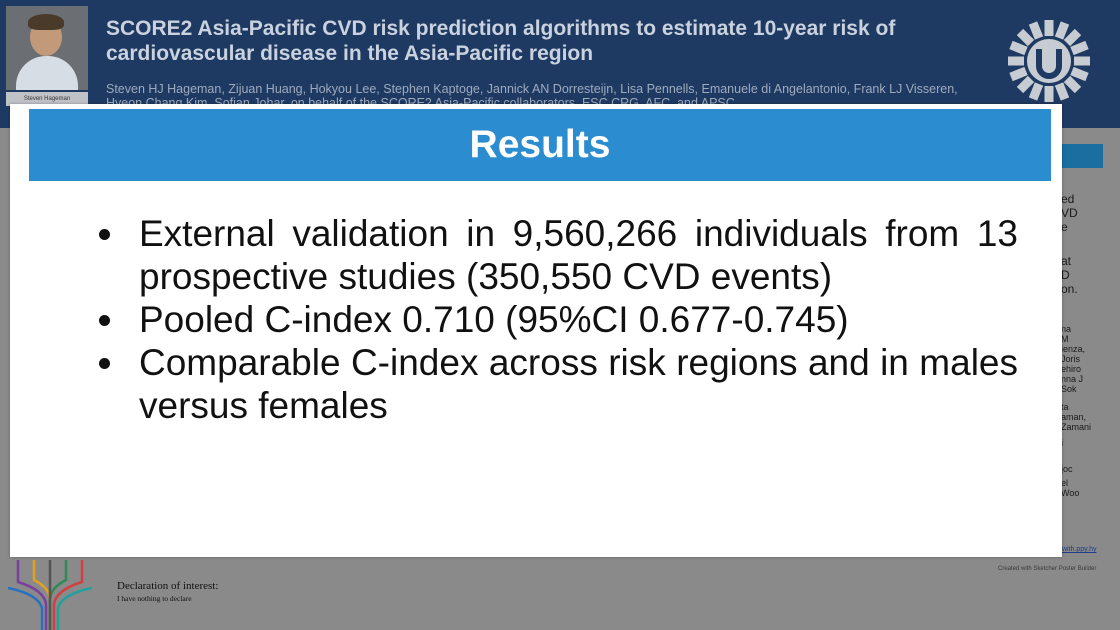  What do you see at coordinates (1047, 569) in the screenshot?
I see `poster-builder-credit: Created with Sketcher Poster Builder` at bounding box center [1047, 569].